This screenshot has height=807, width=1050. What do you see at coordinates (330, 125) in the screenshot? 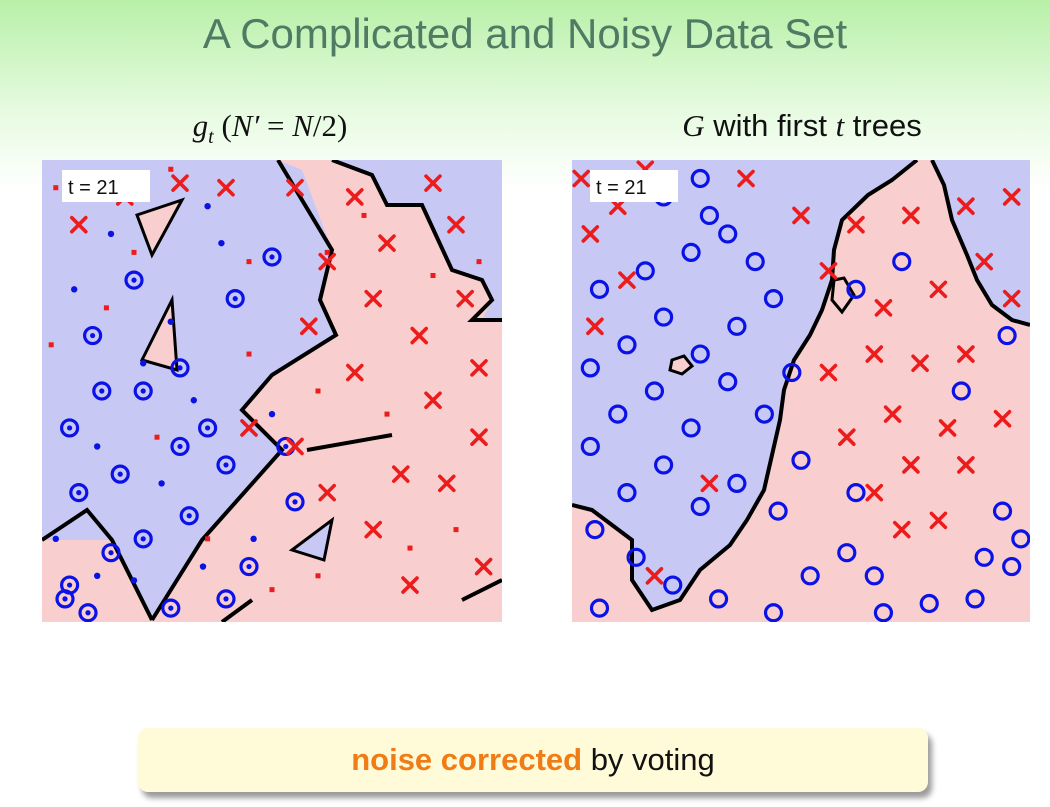
I see `caption-half: /2)` at bounding box center [330, 125].